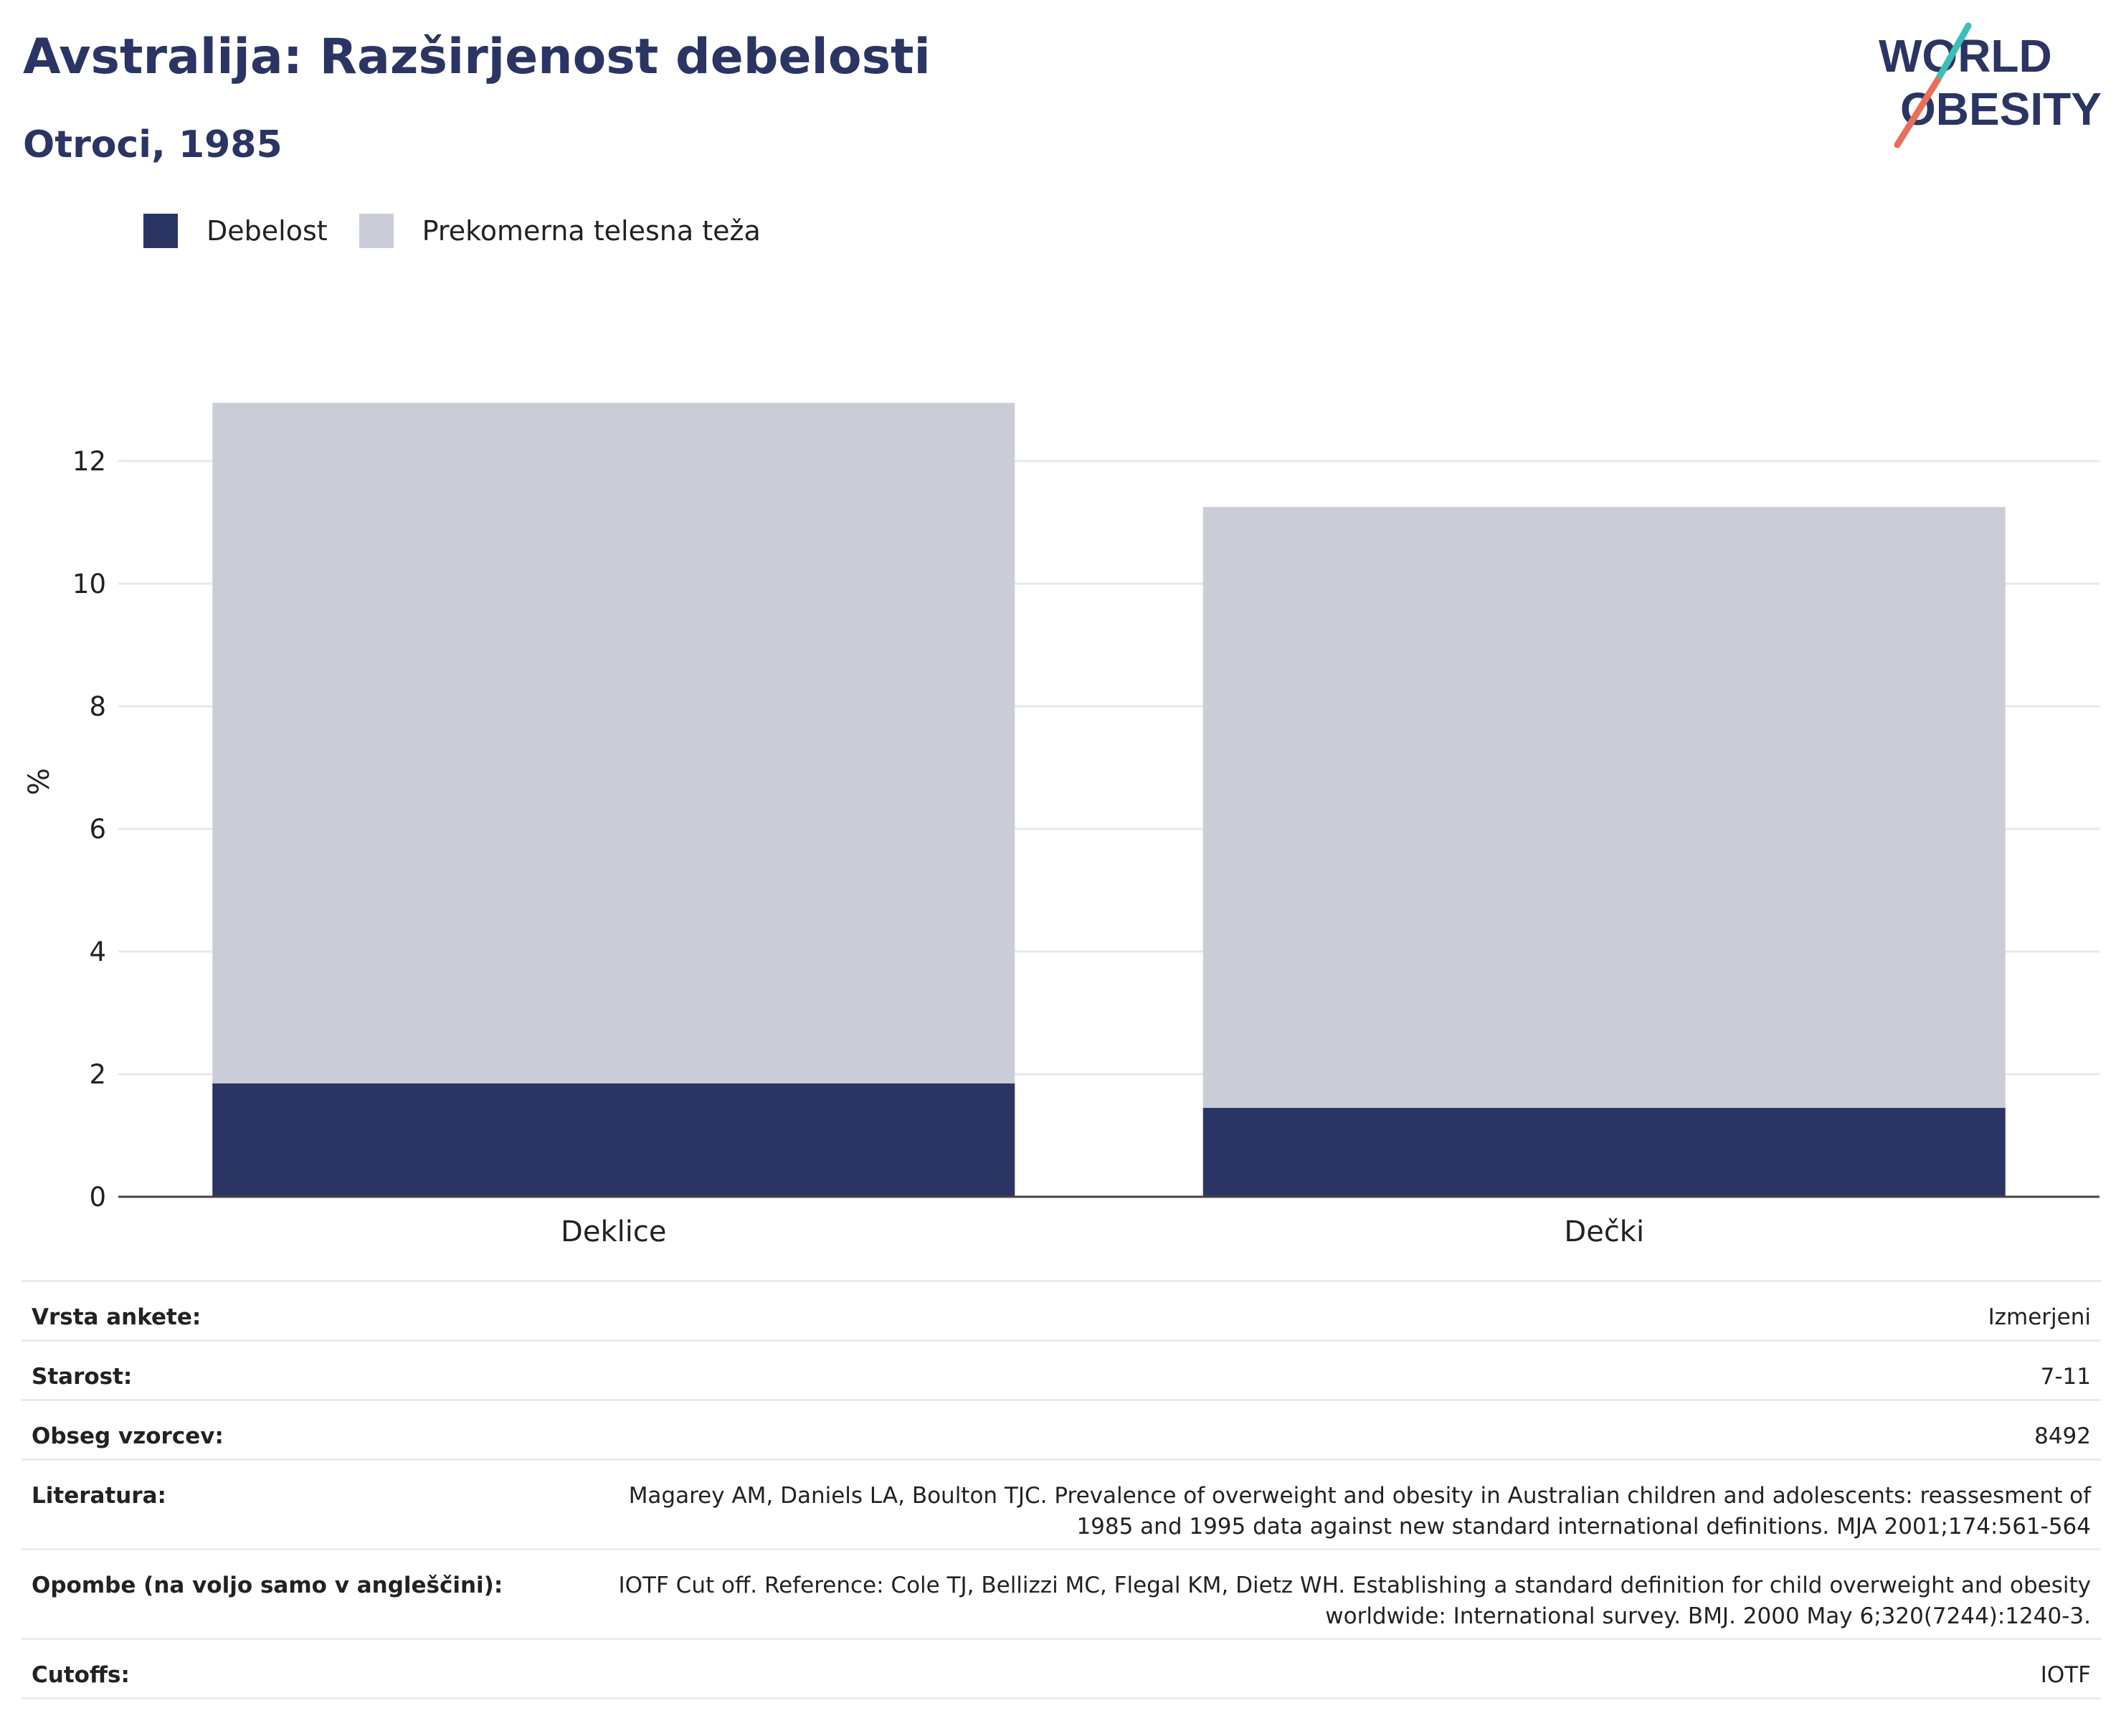  What do you see at coordinates (39, 781) in the screenshot?
I see `y-axis-label: %` at bounding box center [39, 781].